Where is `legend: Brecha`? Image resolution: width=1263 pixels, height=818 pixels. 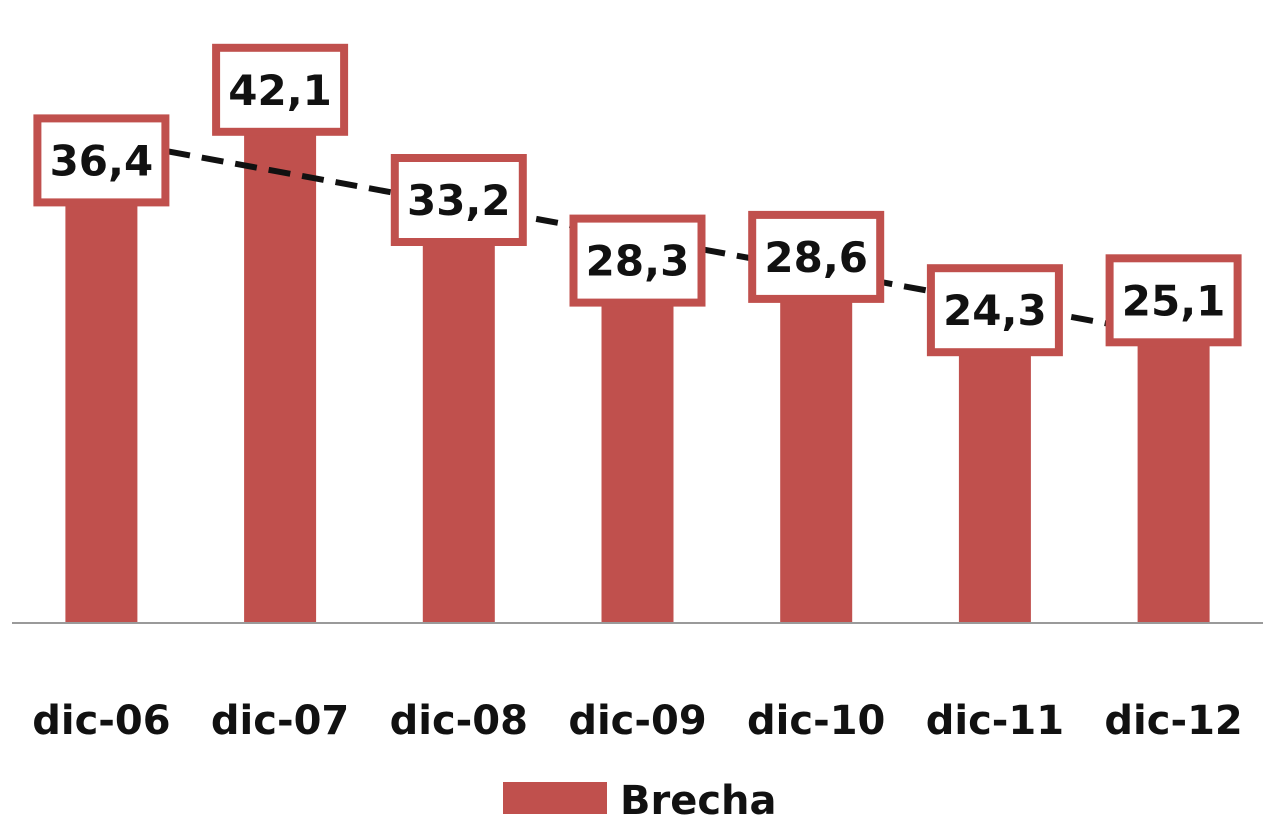
legend: Brecha is located at coordinates (640, 798).